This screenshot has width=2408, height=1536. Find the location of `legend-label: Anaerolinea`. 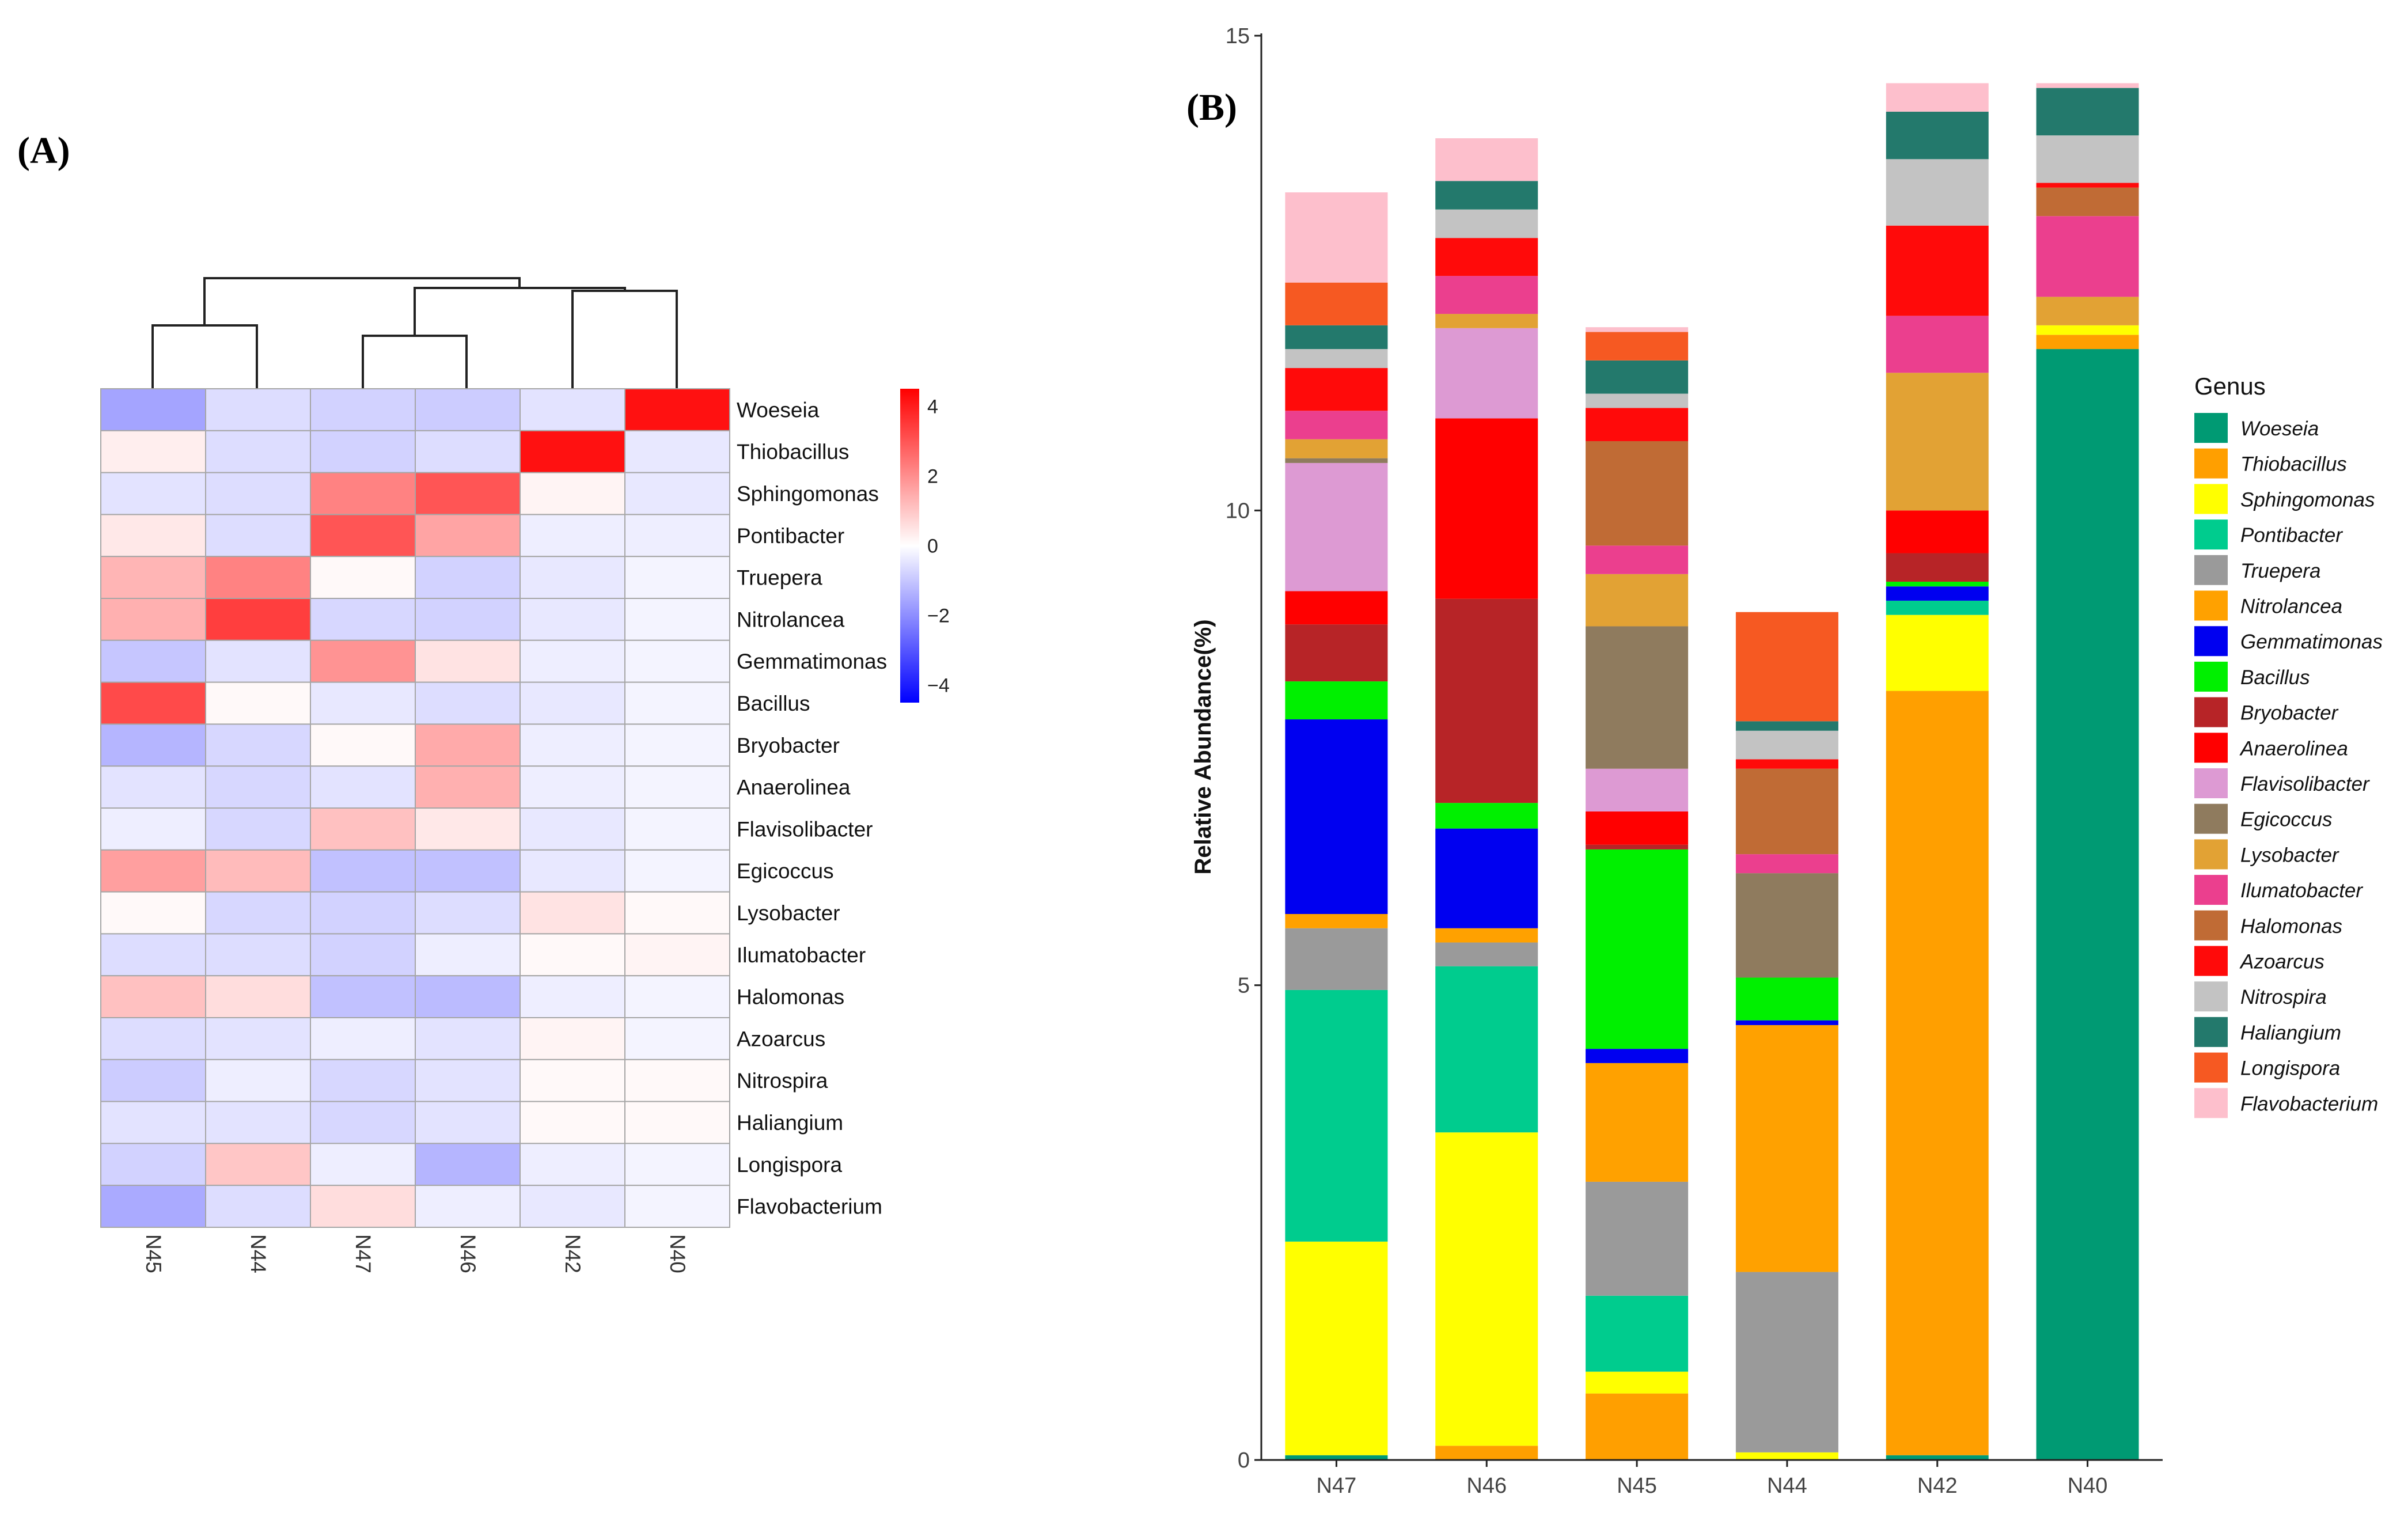

legend-label: Anaerolinea is located at coordinates (2293, 749).